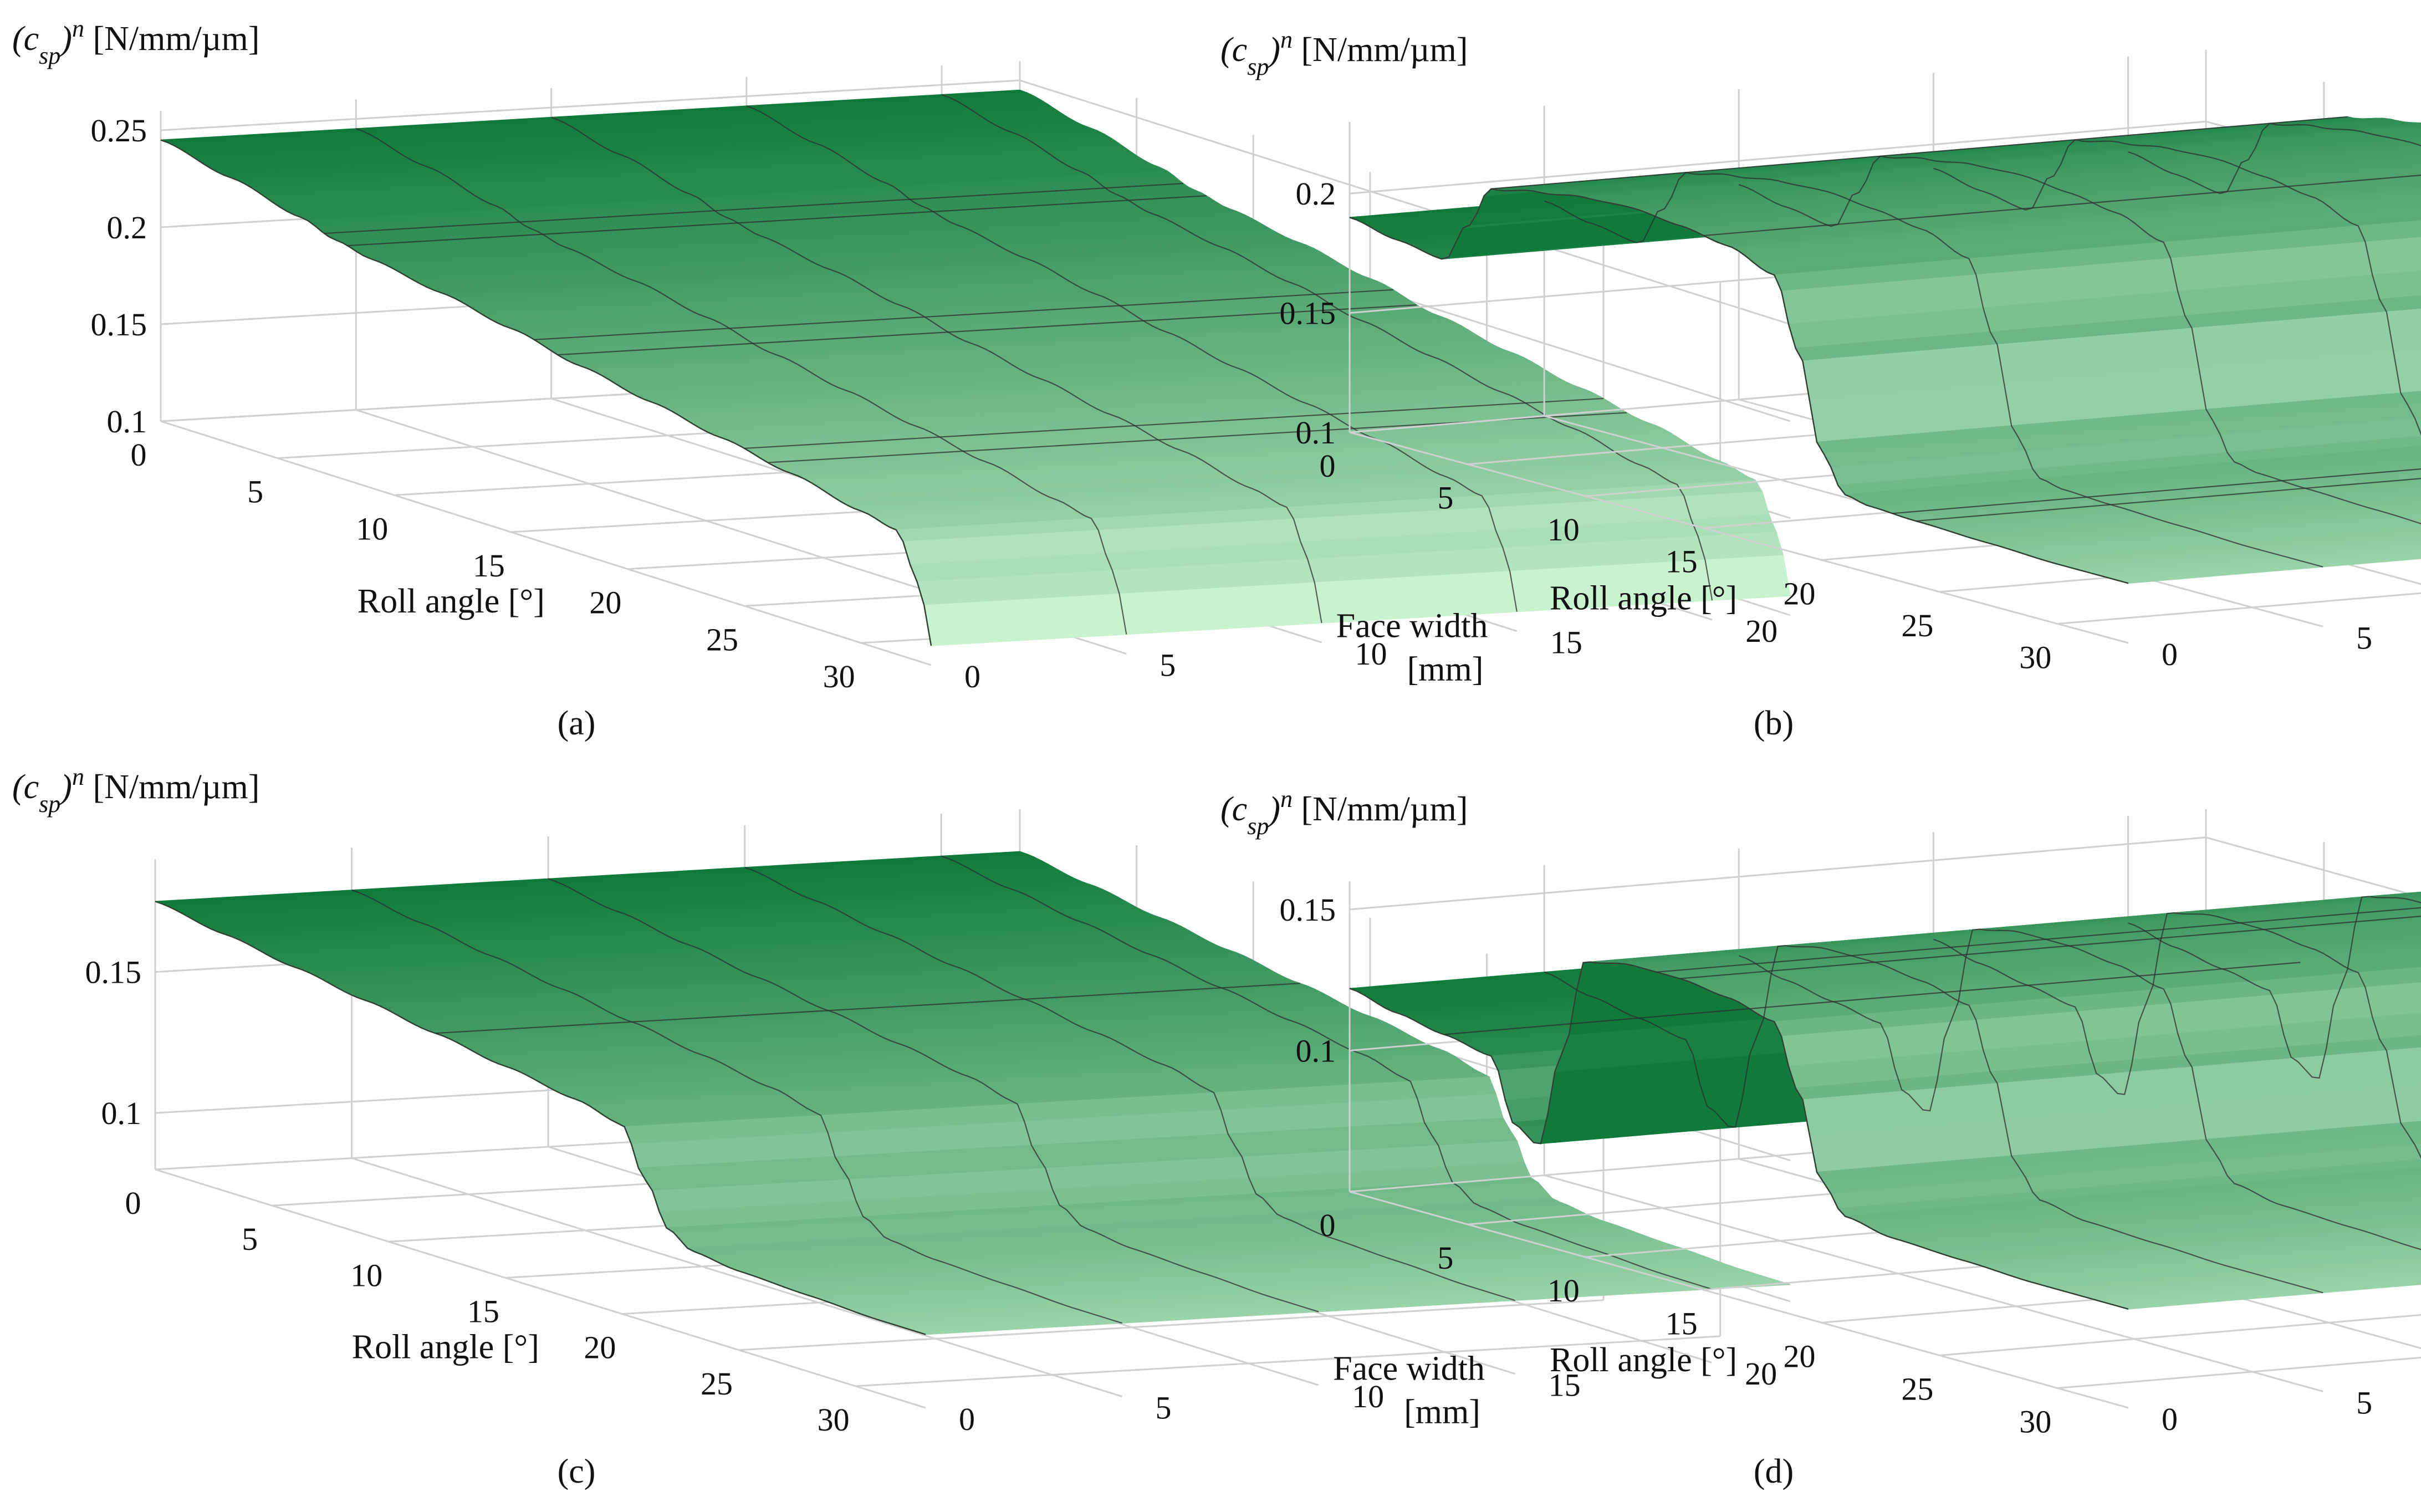 The height and width of the screenshot is (1512, 2421). I want to click on surface, so click(1885, 350).